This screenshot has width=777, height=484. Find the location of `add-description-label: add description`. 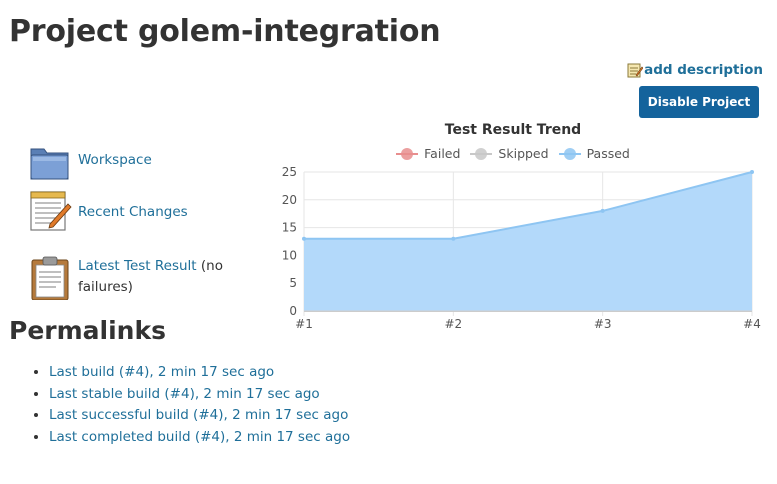

add-description-label: add description is located at coordinates (703, 70).